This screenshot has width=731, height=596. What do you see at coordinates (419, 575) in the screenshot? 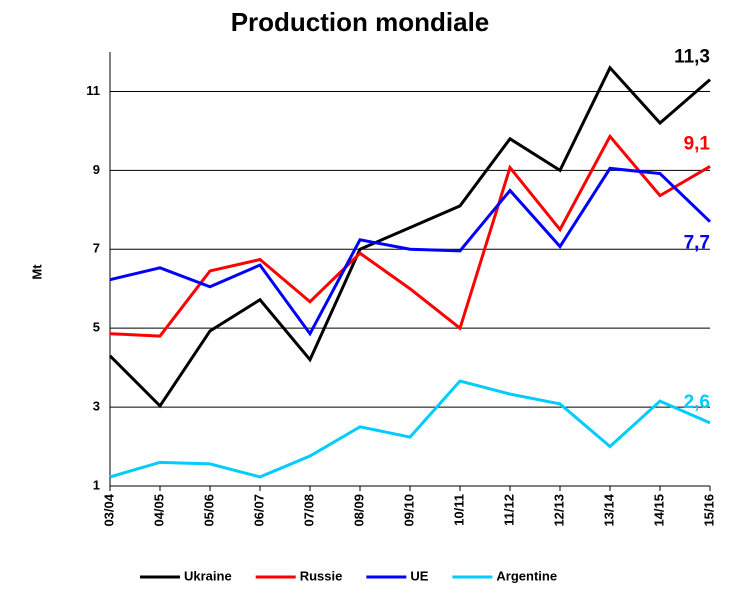
I see `legend-label: UE` at bounding box center [419, 575].